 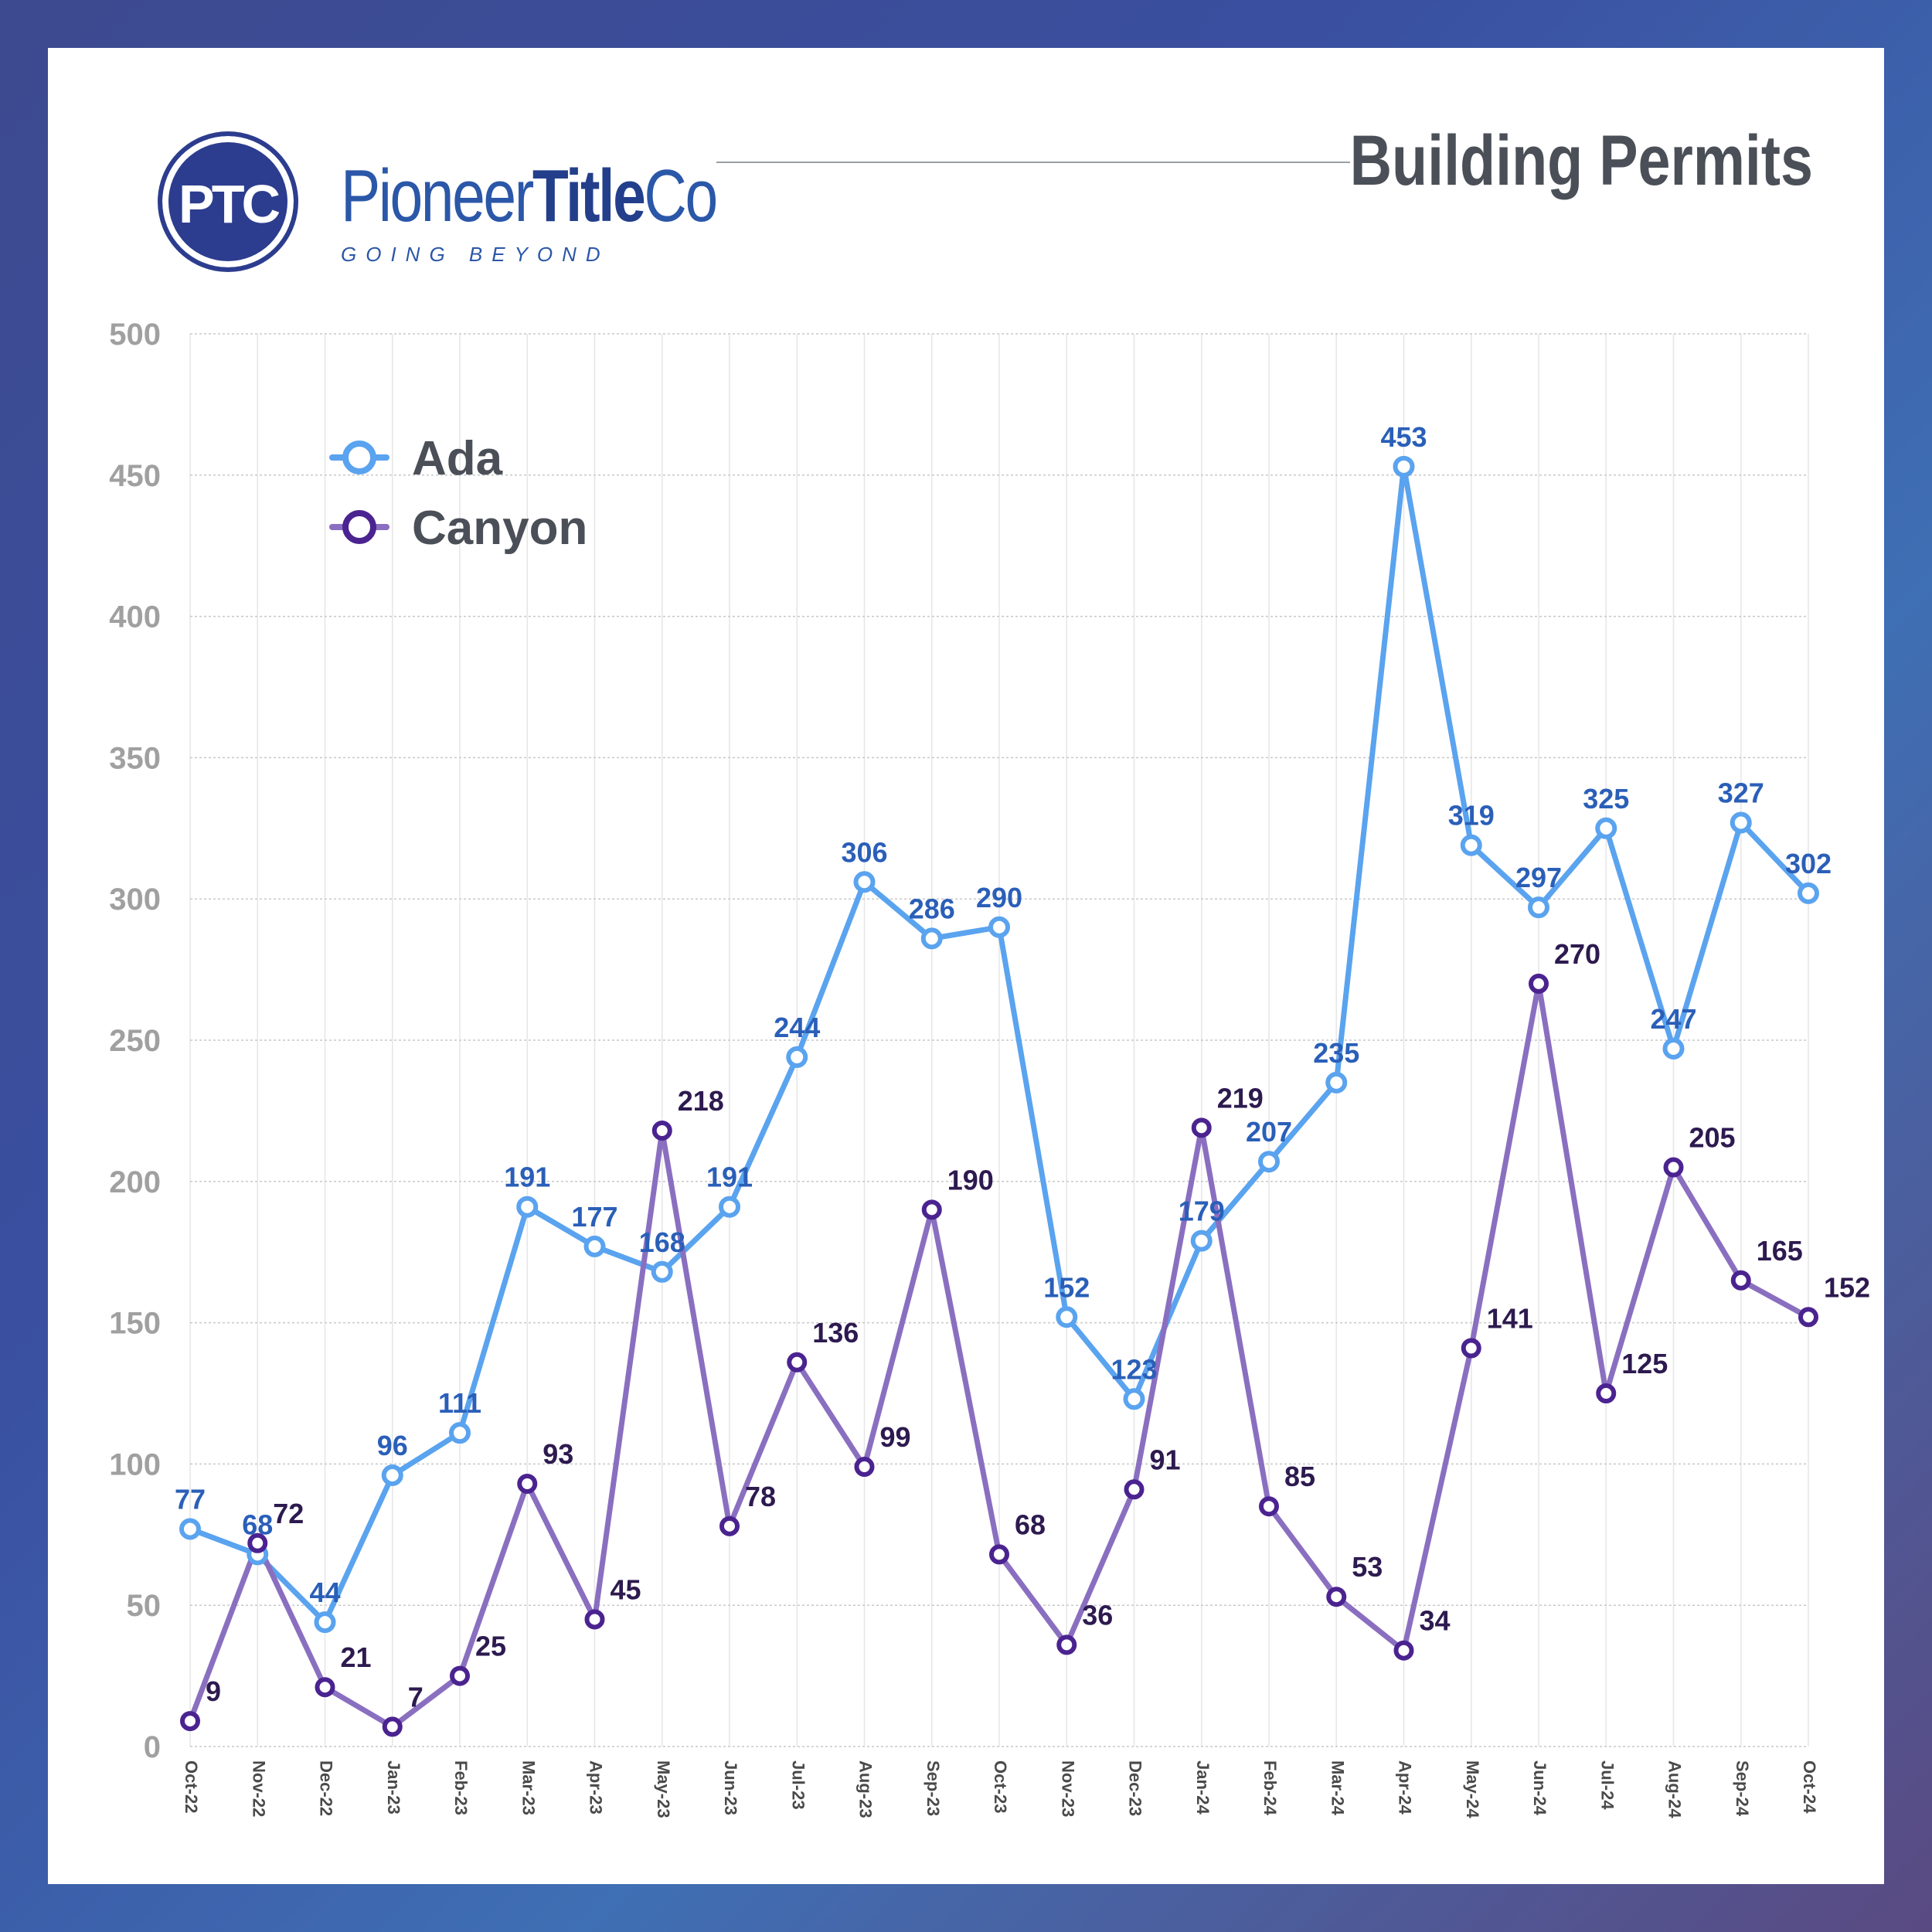 I want to click on data-label-ada: 244, so click(x=797, y=1028).